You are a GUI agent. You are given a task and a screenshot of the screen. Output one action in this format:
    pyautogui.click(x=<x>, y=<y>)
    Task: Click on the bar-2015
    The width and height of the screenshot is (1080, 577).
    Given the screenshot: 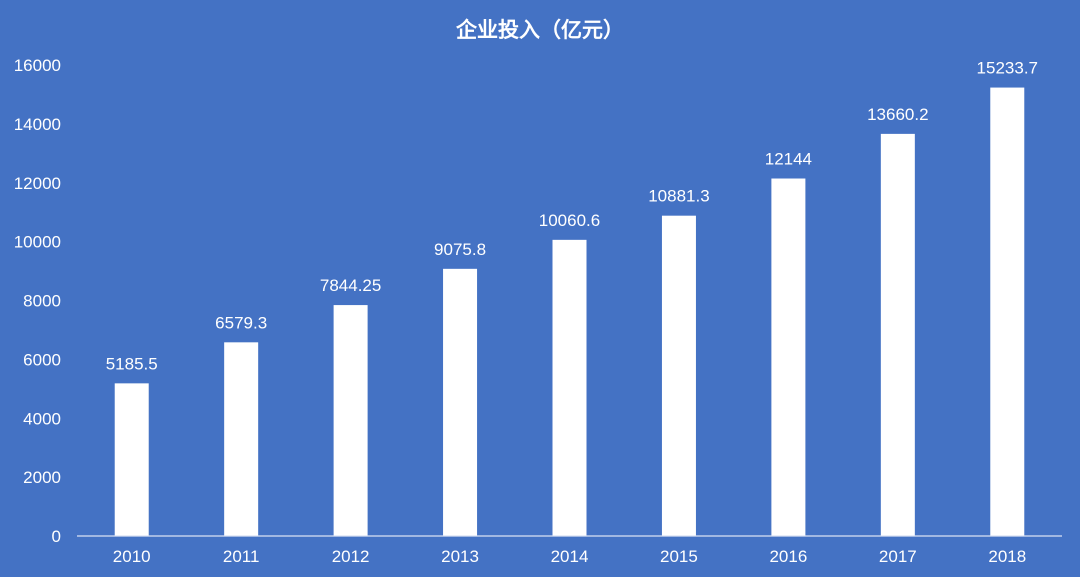 What is the action you would take?
    pyautogui.click(x=678, y=375)
    